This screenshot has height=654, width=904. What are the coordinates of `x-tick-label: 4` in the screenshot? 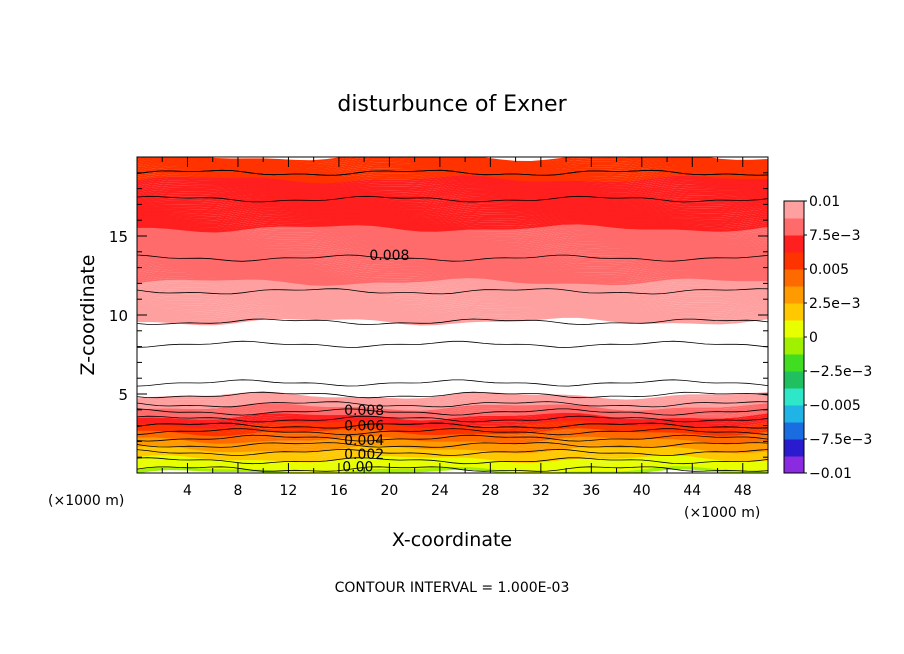 It's located at (187, 491).